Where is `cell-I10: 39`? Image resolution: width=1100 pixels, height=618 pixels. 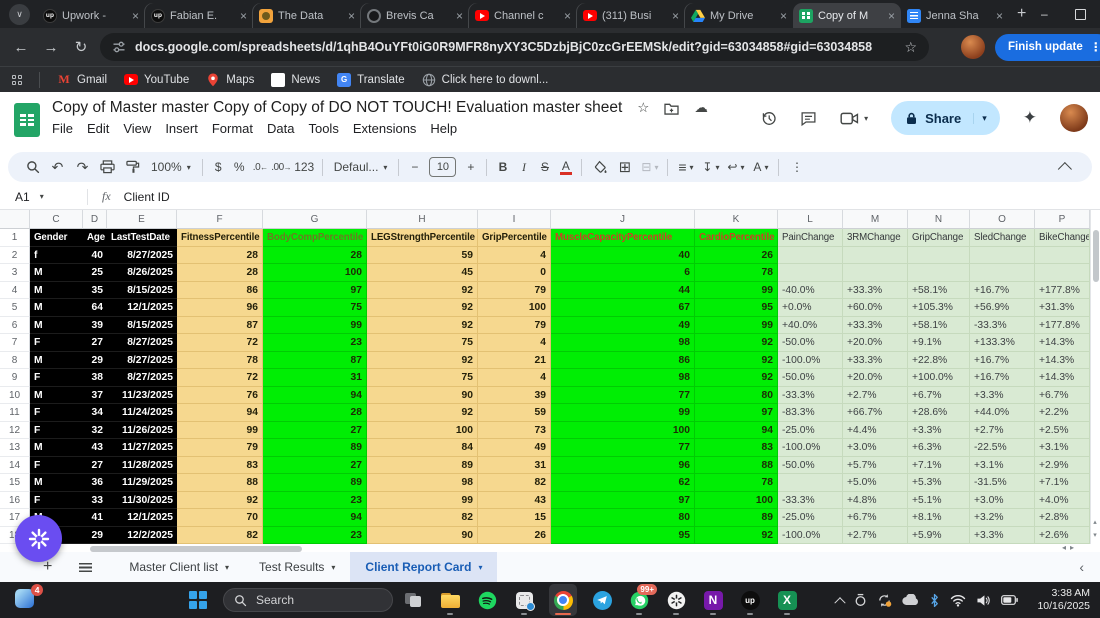
cell-I10: 39 is located at coordinates (514, 395).